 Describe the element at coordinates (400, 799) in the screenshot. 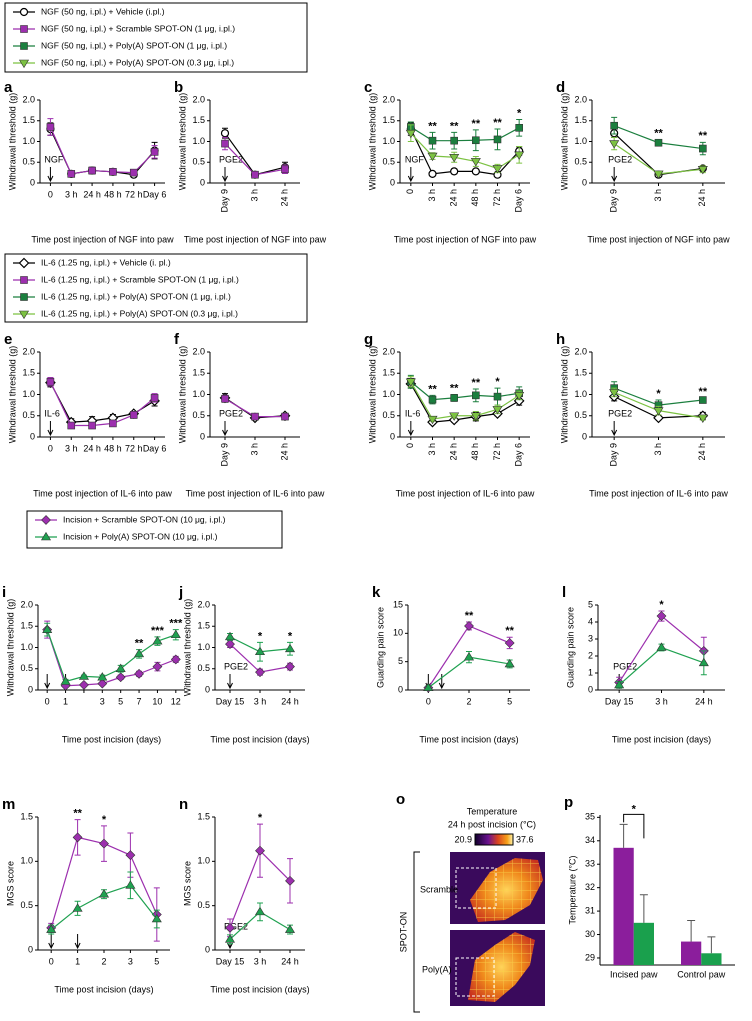

I see `panel-letter: o` at that location.